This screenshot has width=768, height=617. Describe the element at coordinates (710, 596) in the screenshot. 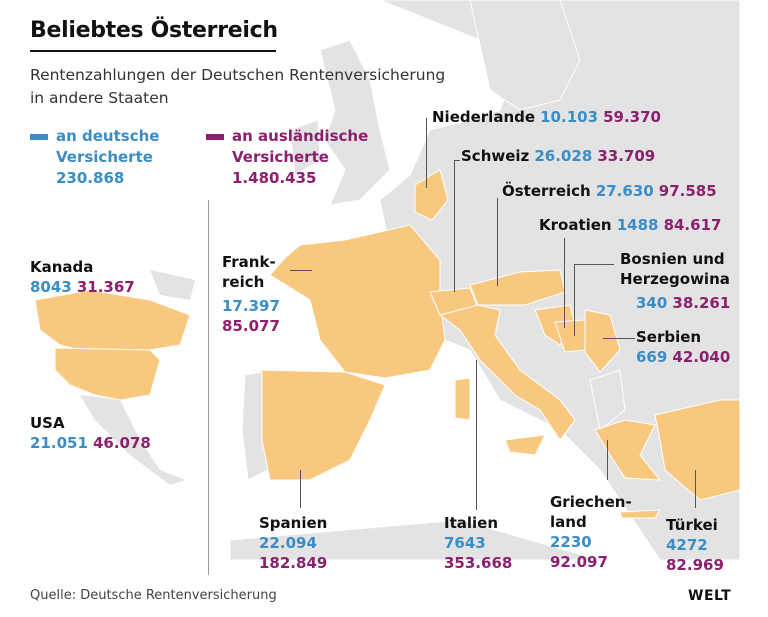

I see `welt-logo: WELT` at that location.